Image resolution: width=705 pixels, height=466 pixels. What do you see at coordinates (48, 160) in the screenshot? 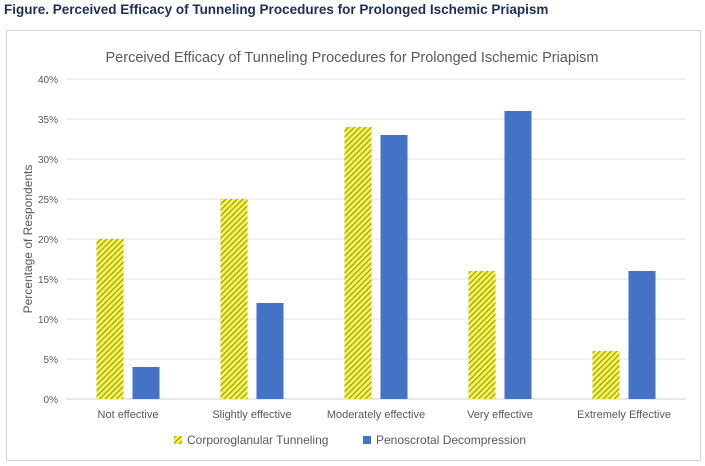
I see `y-tick-label: 30%` at bounding box center [48, 160].